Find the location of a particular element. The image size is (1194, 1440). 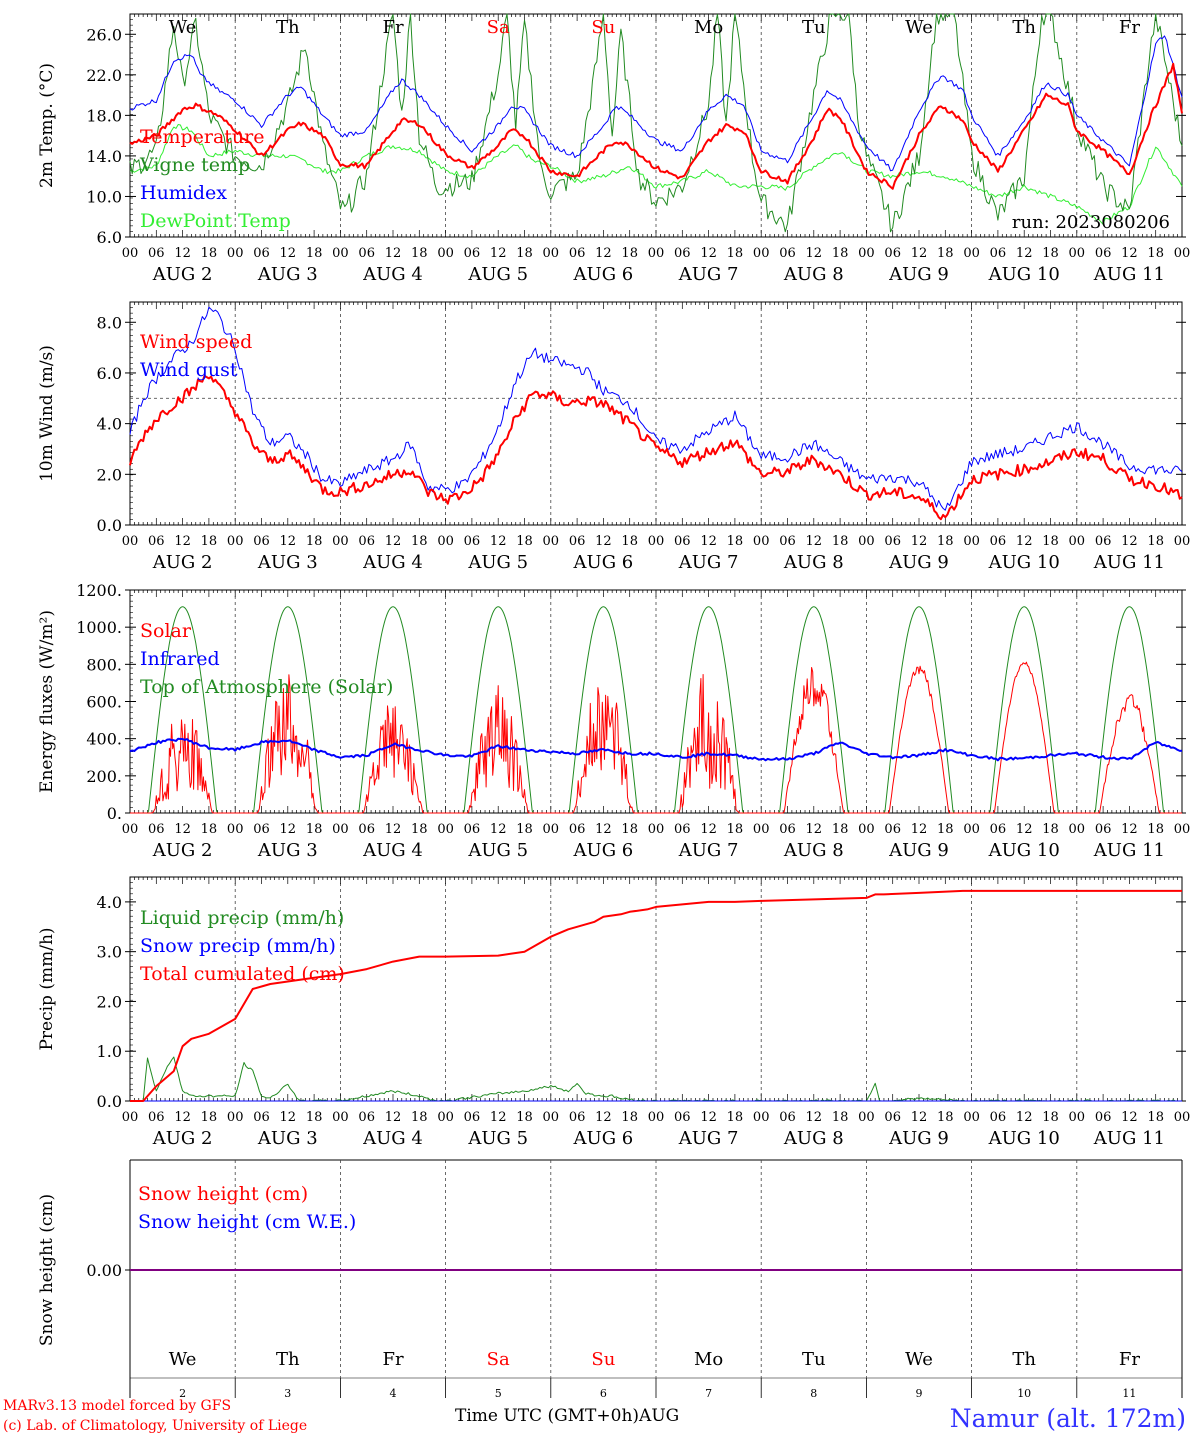

precip-legend-total-cumulated-cm-: Total cumulated (cm) is located at coordinates (242, 974).